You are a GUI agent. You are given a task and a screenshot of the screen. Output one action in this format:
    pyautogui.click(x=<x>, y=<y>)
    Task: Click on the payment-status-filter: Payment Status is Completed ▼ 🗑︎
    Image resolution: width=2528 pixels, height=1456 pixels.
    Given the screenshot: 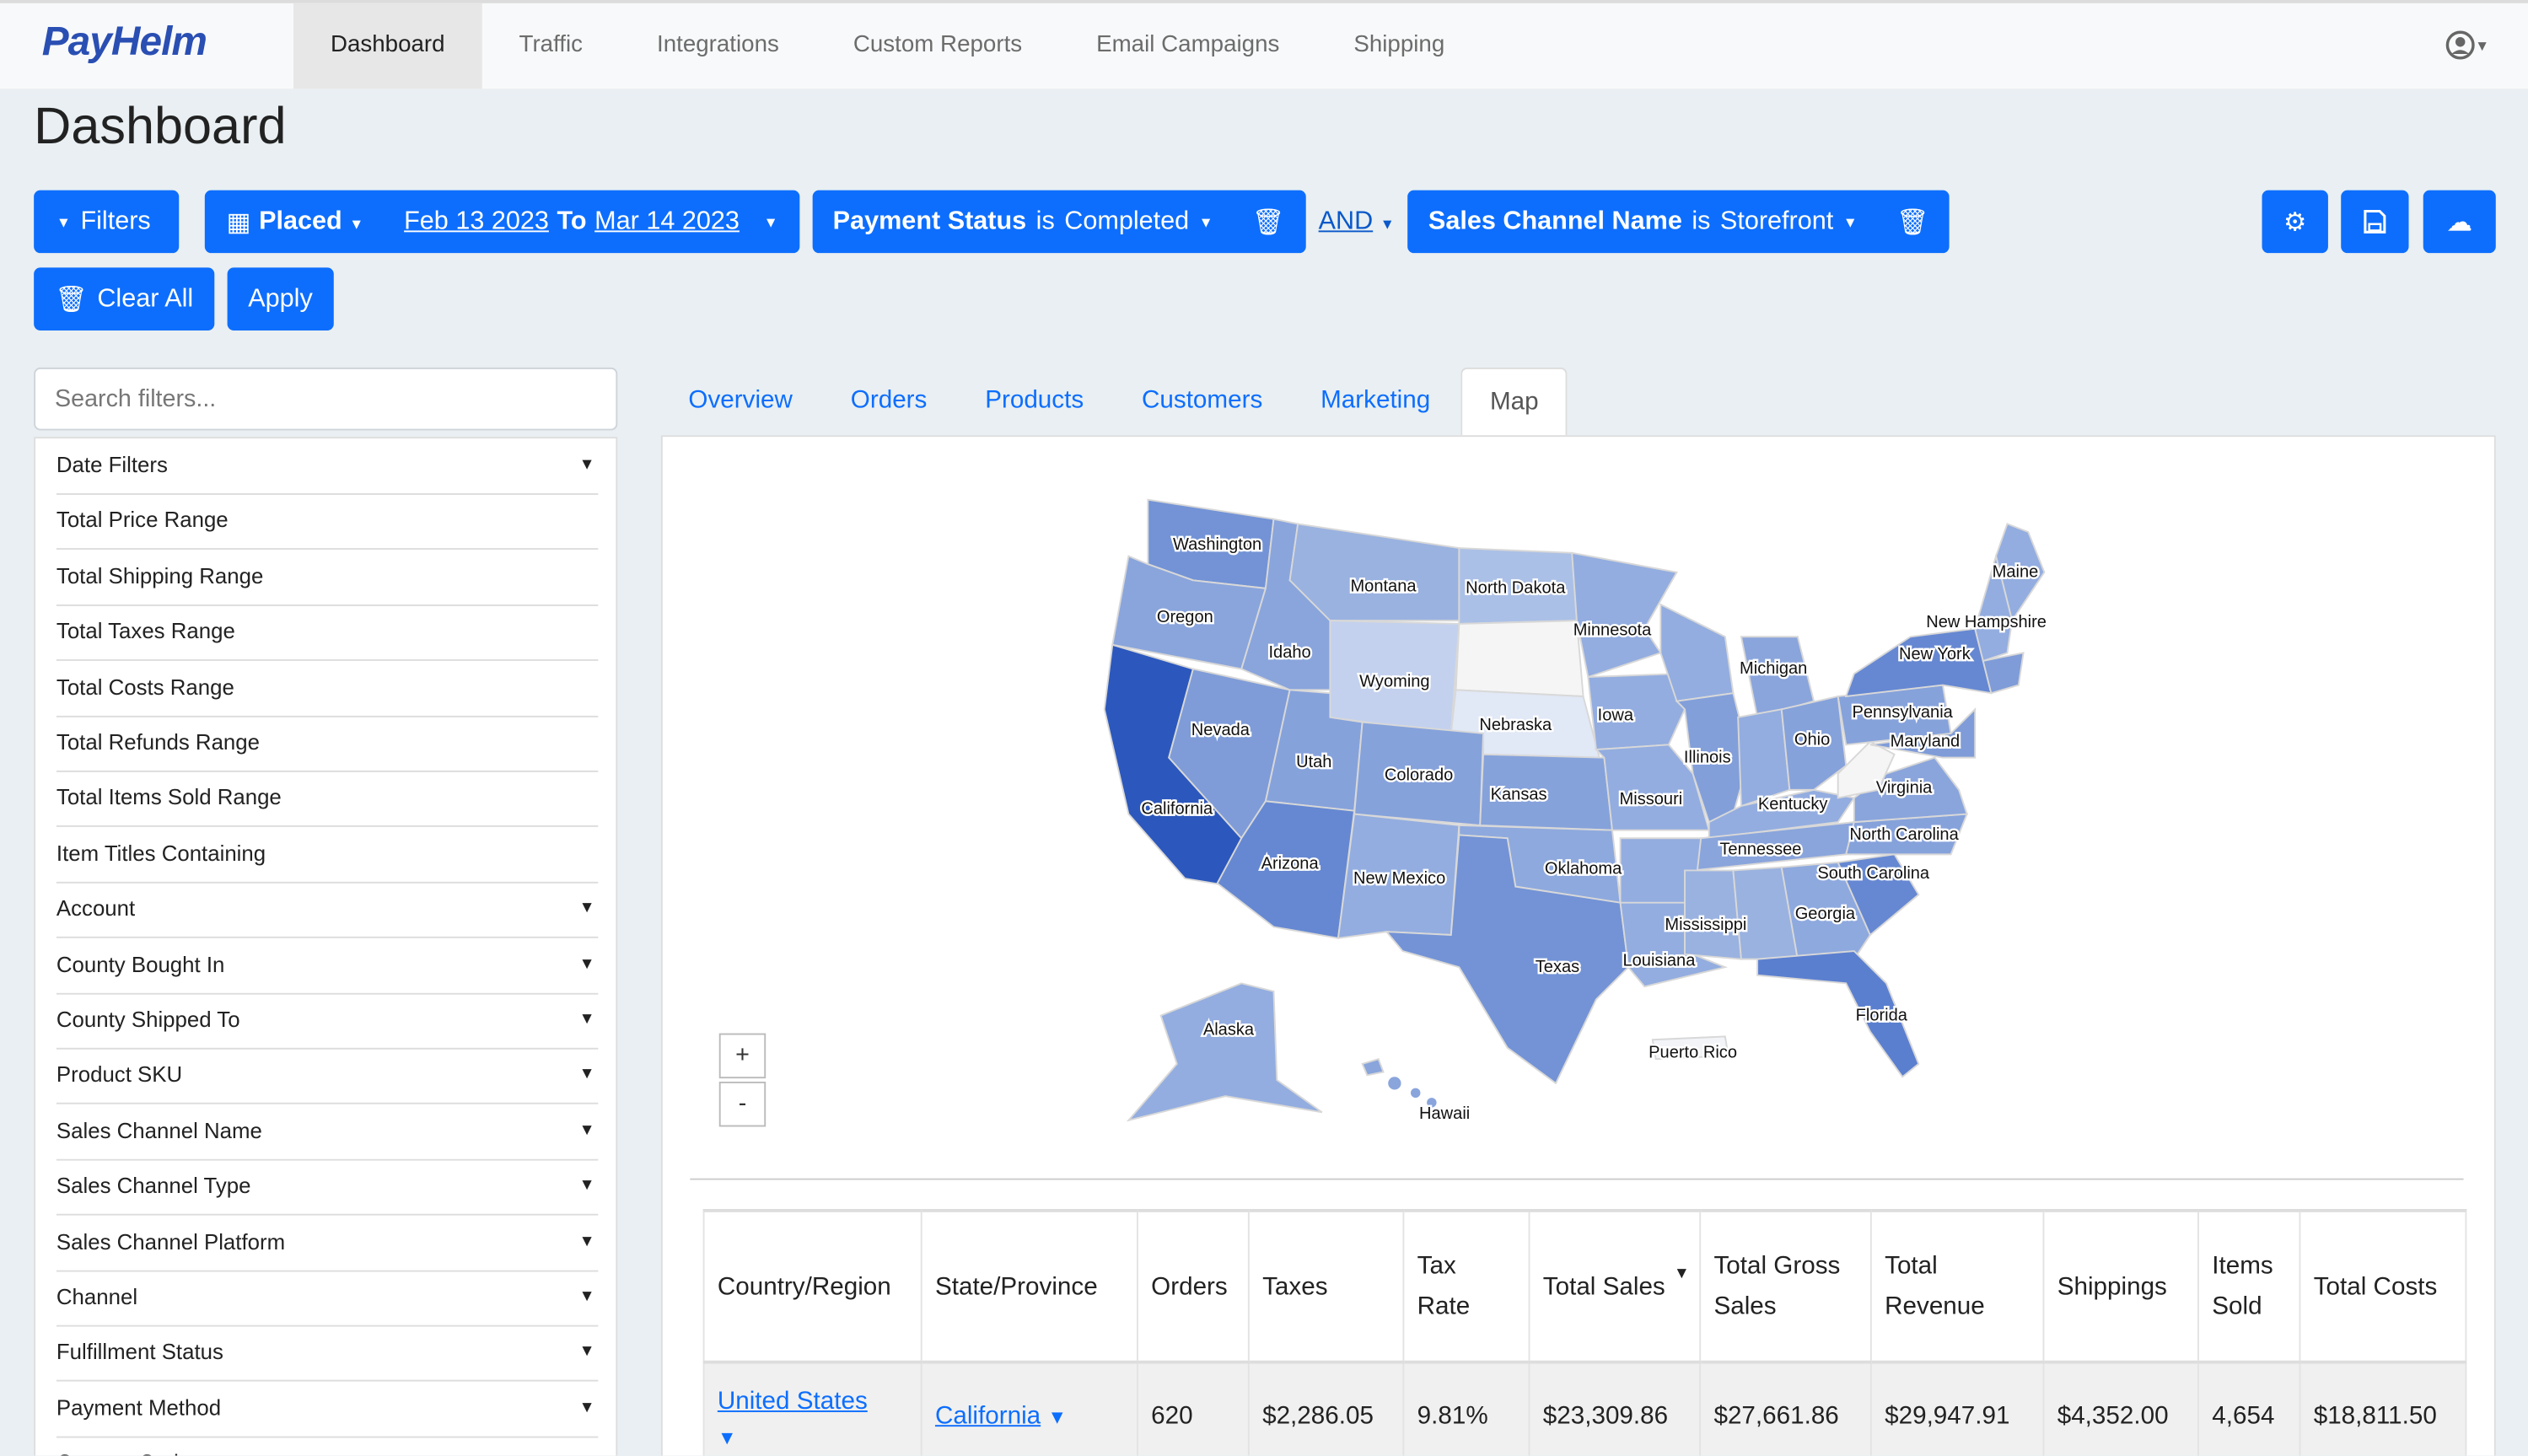 What is the action you would take?
    pyautogui.click(x=1058, y=222)
    